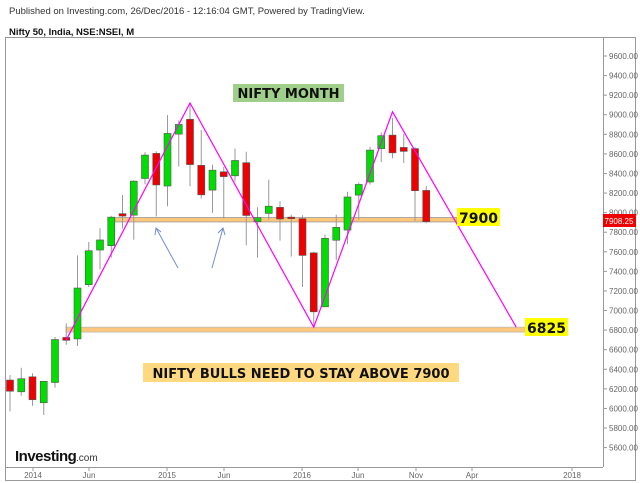  I want to click on time-tick-label: 2016, so click(302, 475).